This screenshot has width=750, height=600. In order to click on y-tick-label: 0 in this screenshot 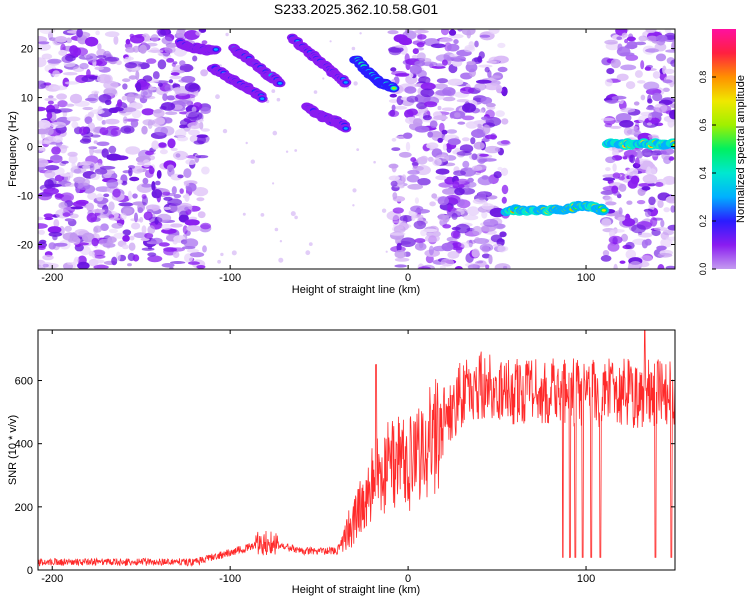, I will do `click(30, 571)`.